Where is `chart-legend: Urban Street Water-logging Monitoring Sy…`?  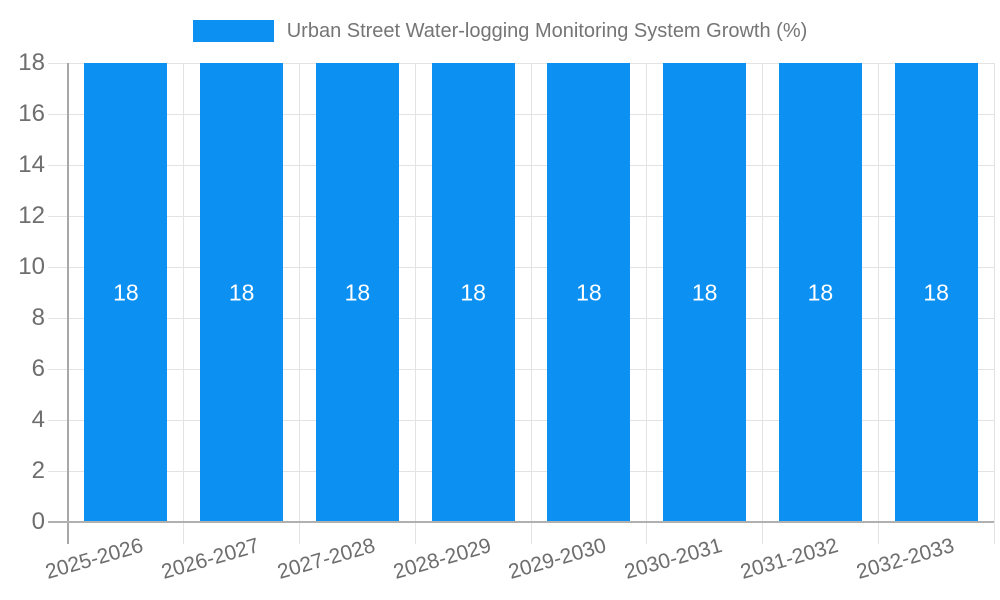
chart-legend: Urban Street Water-logging Monitoring Sy… is located at coordinates (500, 31).